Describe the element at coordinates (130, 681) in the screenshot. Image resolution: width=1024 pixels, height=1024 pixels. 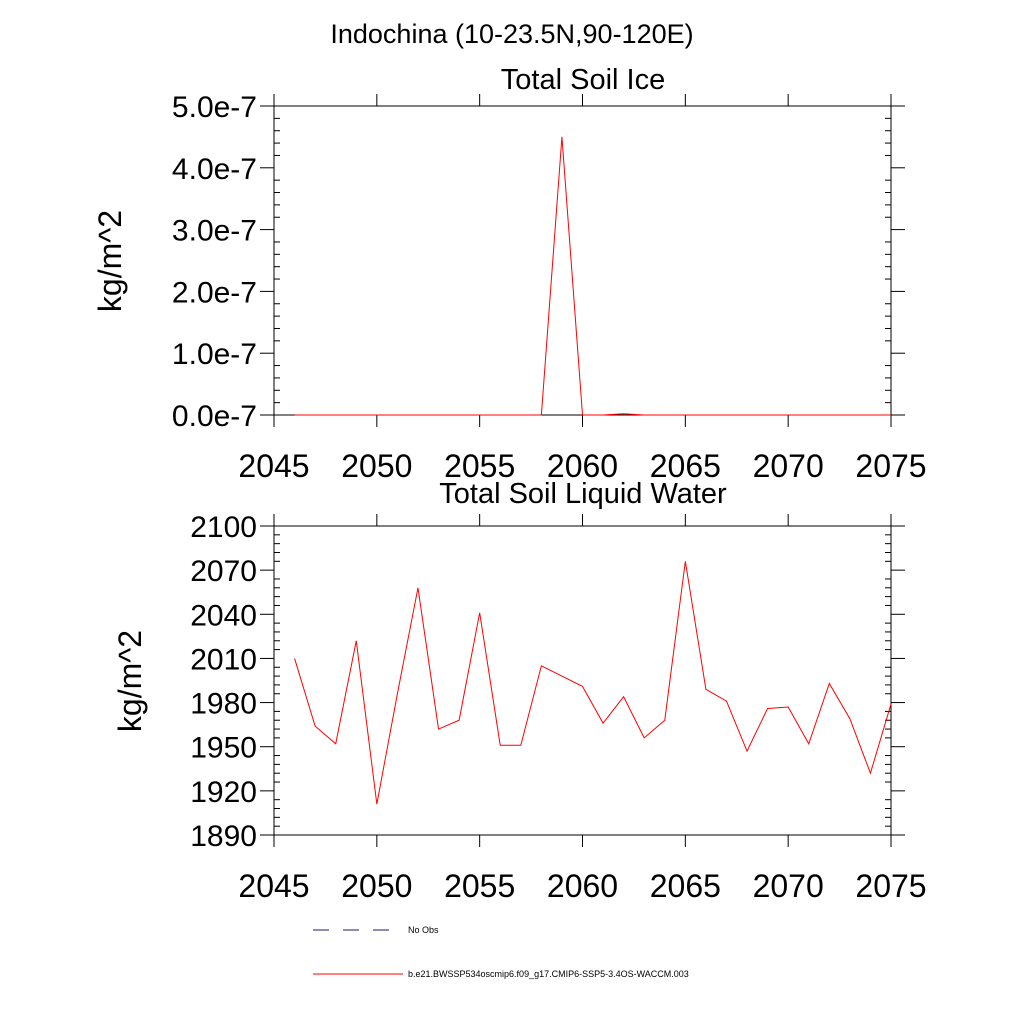
I see `soil-liquid-water-ylabel: kg/m^2` at that location.